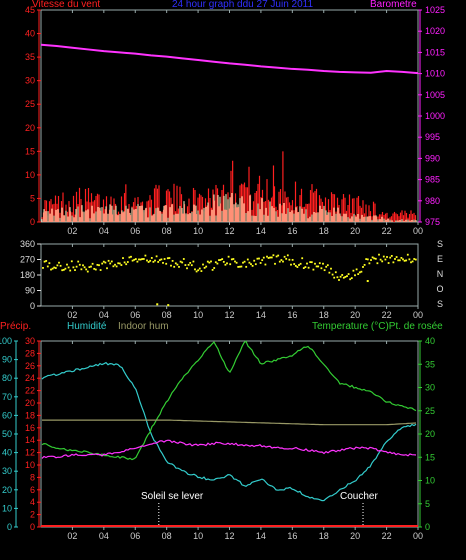  I want to click on panel2-xlabel-08: 08, so click(167, 315).